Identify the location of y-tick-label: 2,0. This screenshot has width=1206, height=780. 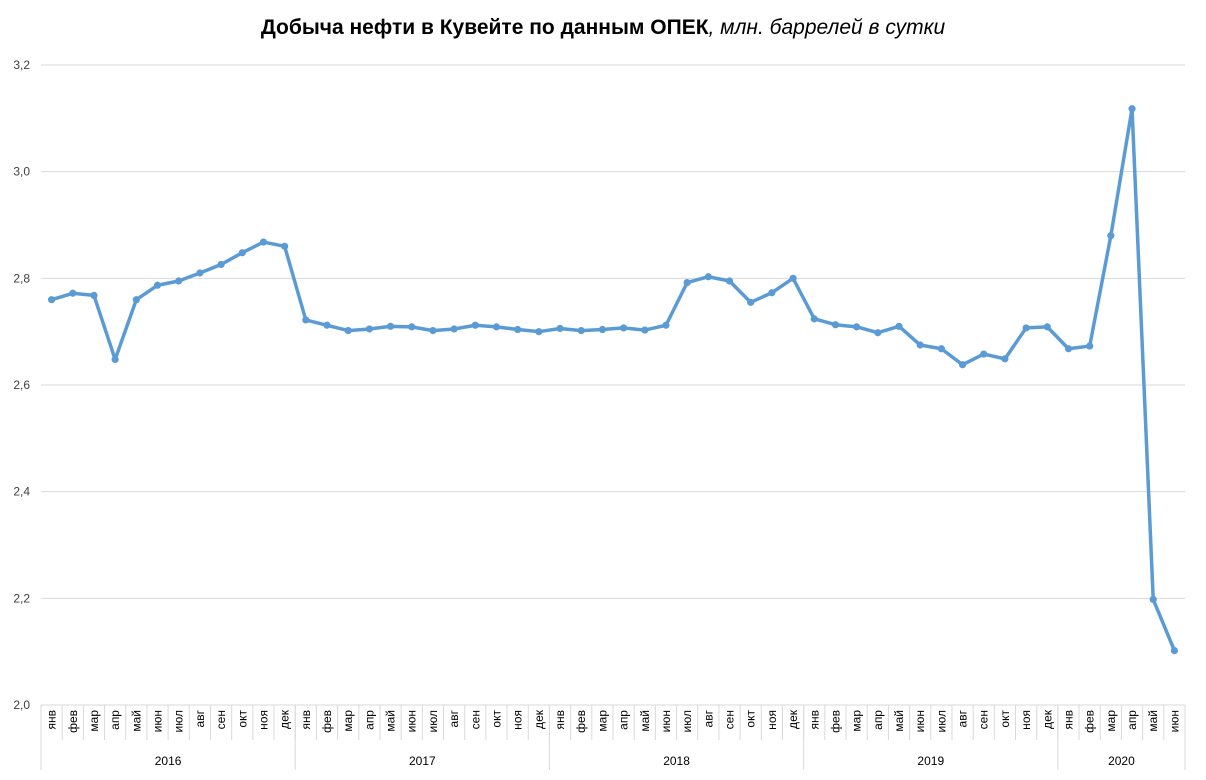
(21, 705).